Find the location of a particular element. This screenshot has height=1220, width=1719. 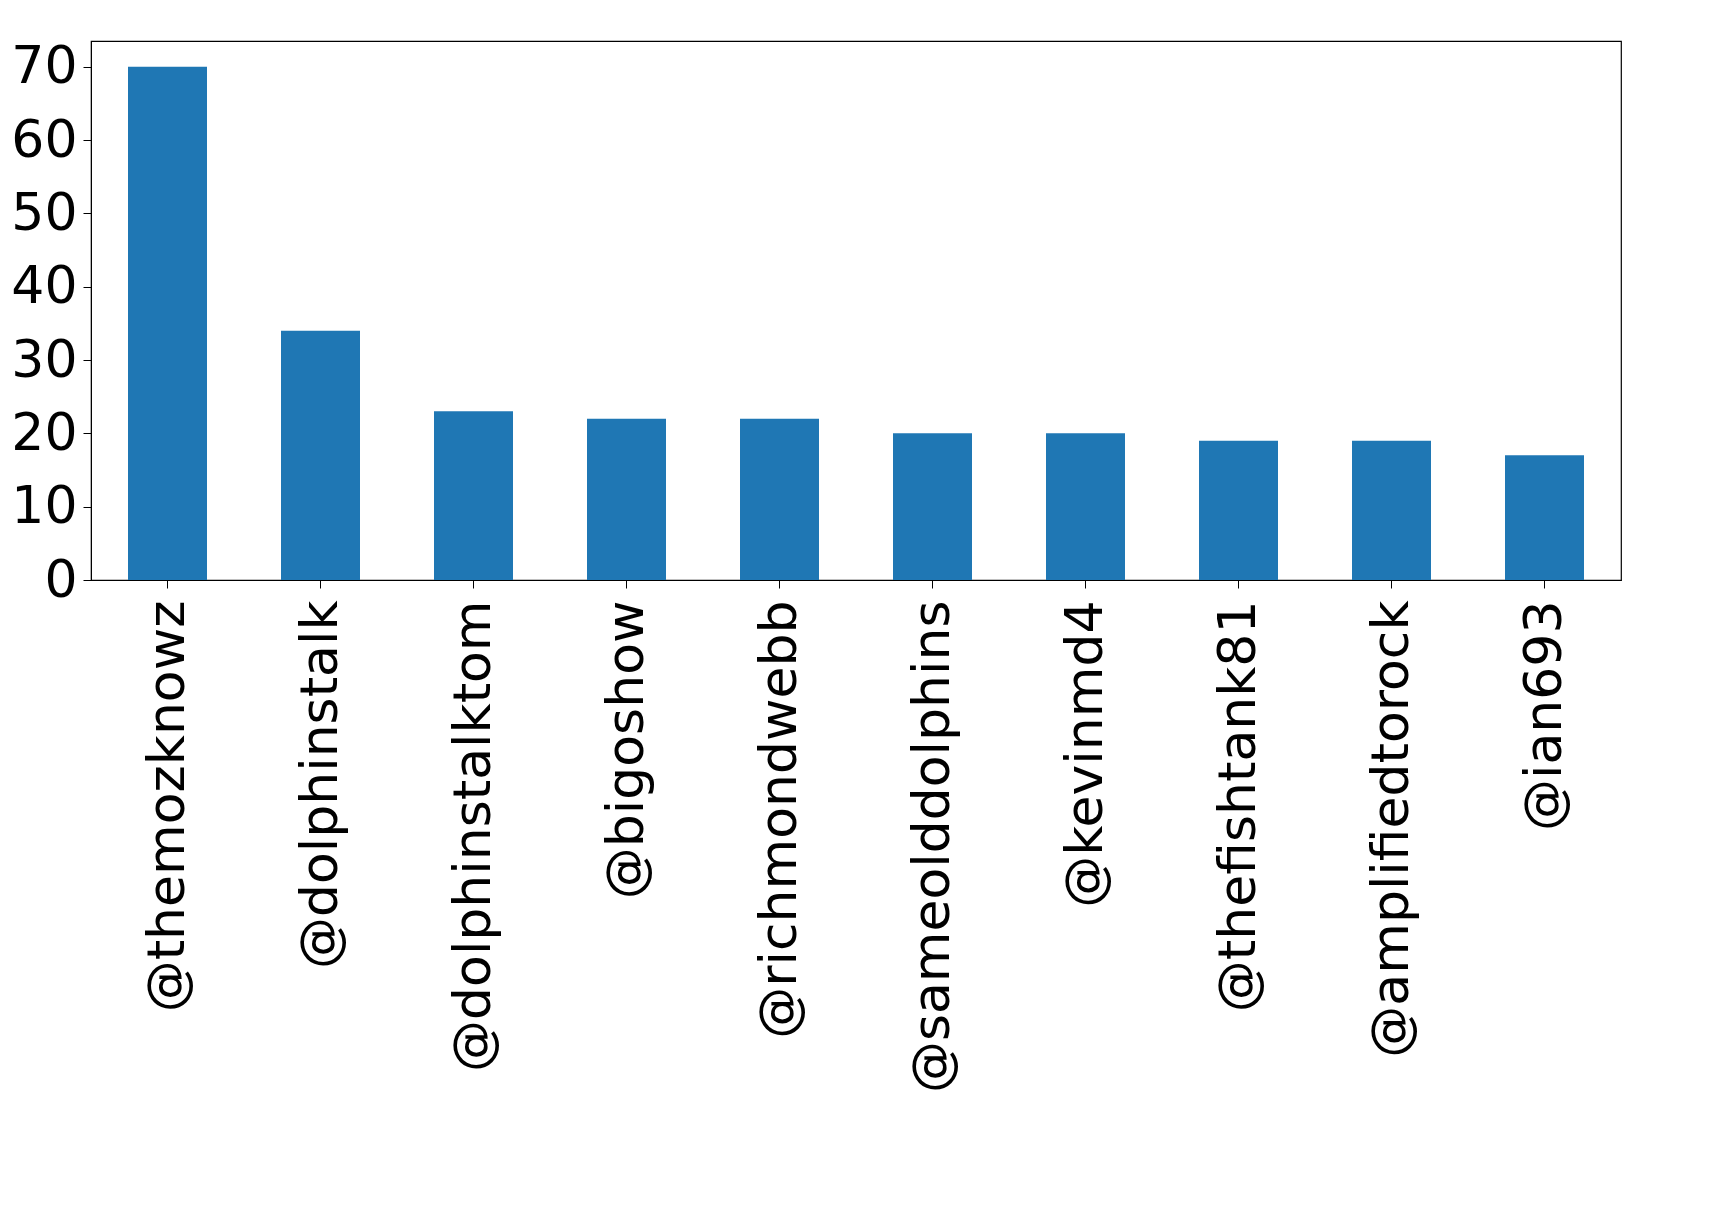

x-tick-label: @amplifiedtorock is located at coordinates (1389, 829).